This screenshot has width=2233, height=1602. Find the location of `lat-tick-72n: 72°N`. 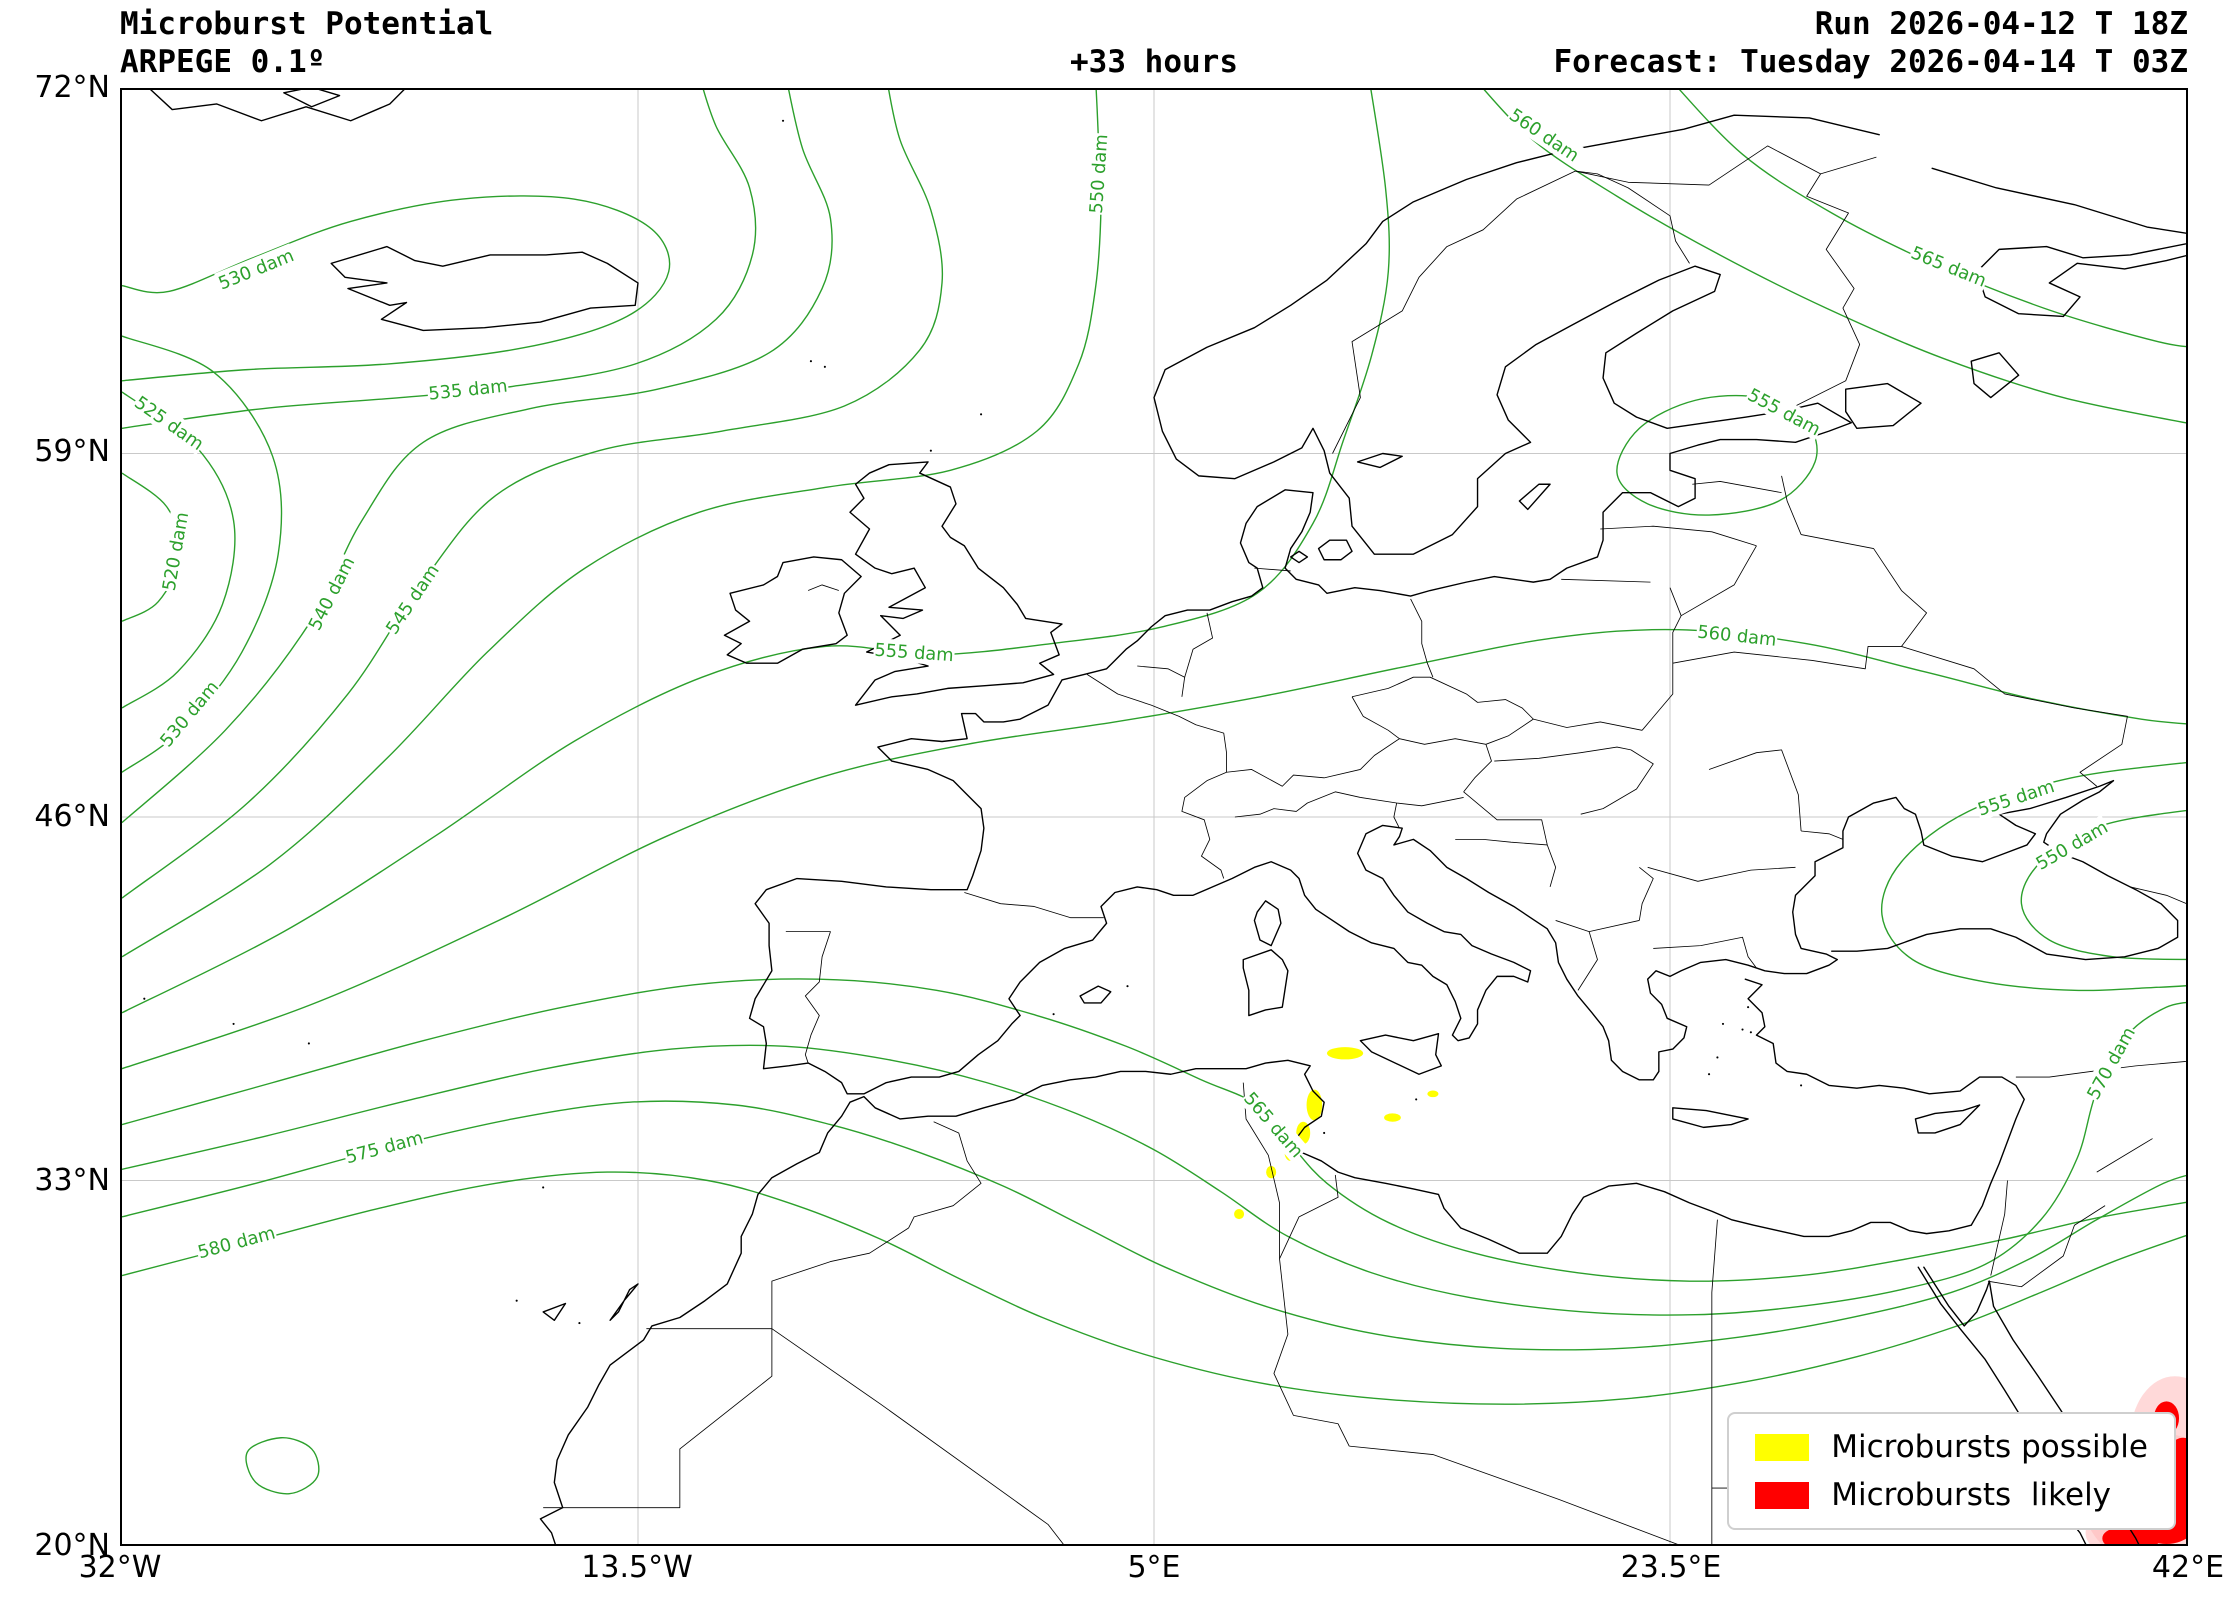

lat-tick-72n: 72°N is located at coordinates (72, 87).